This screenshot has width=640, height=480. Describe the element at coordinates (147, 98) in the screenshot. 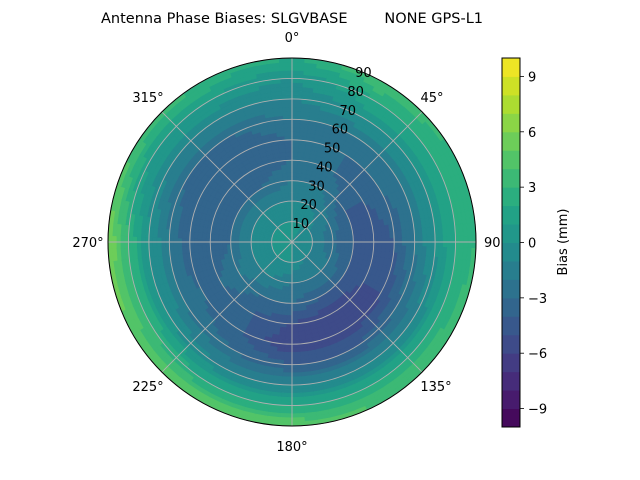

I see `theta-label-315: 315°` at that location.